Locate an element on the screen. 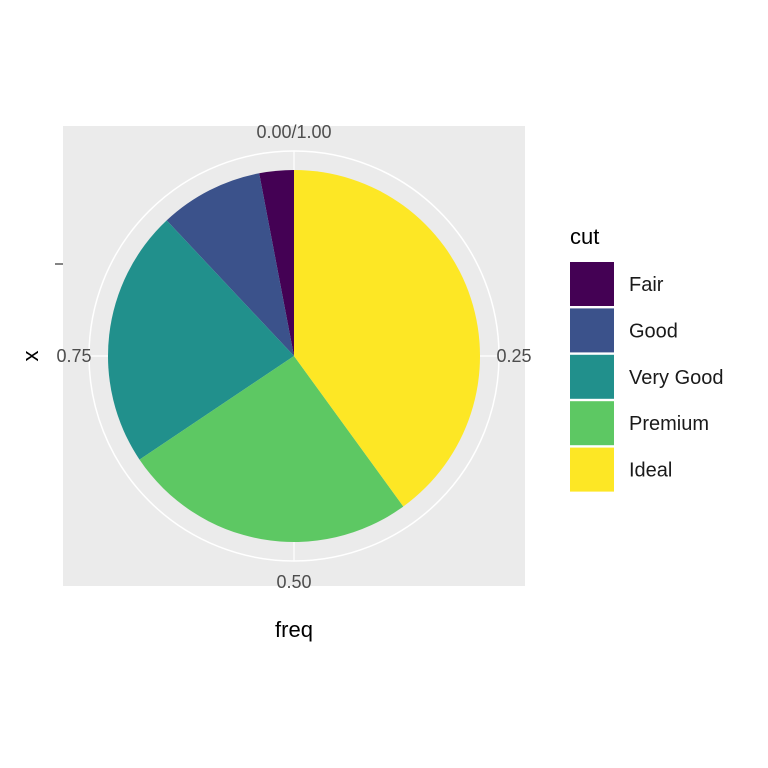 The image size is (768, 768). legend-label: Premium is located at coordinates (669, 424).